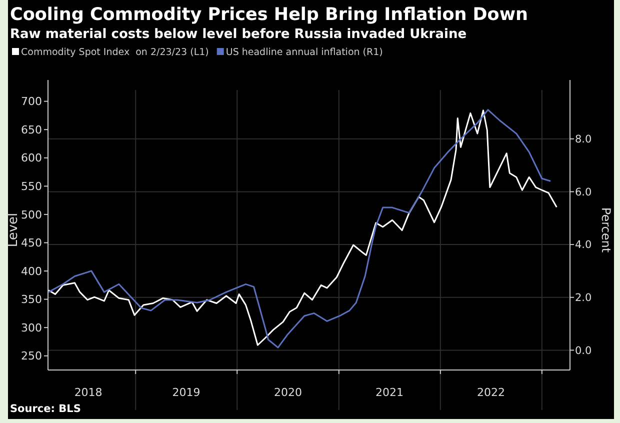 This screenshot has width=620, height=423. Describe the element at coordinates (269, 15) in the screenshot. I see `chart-title: Cooling Commodity Prices Help Bring Inflation Down` at that location.